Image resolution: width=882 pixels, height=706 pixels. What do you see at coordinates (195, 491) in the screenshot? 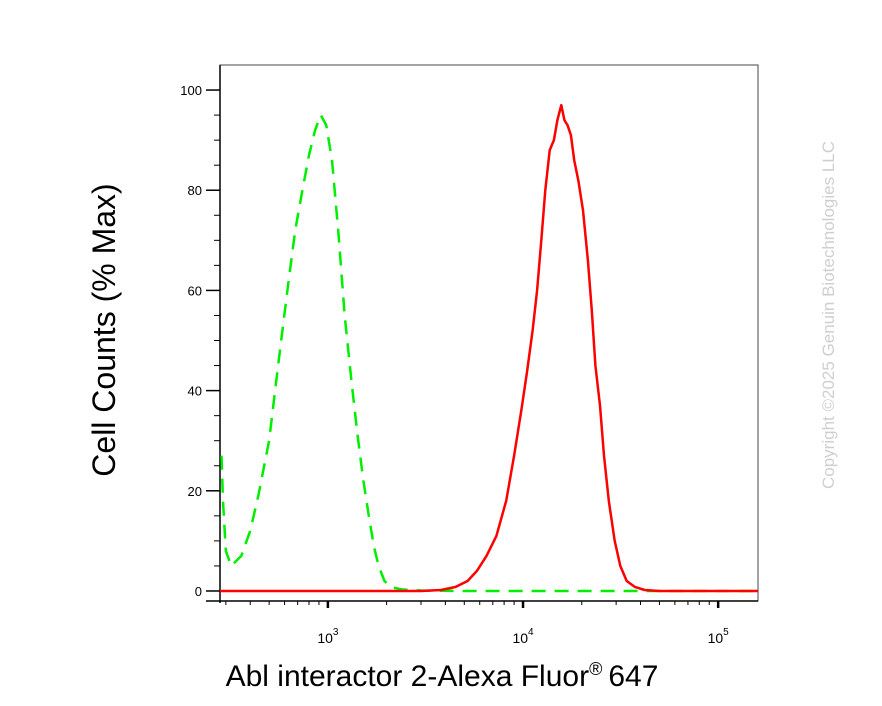
I see `y-tick-label: 20` at bounding box center [195, 491].